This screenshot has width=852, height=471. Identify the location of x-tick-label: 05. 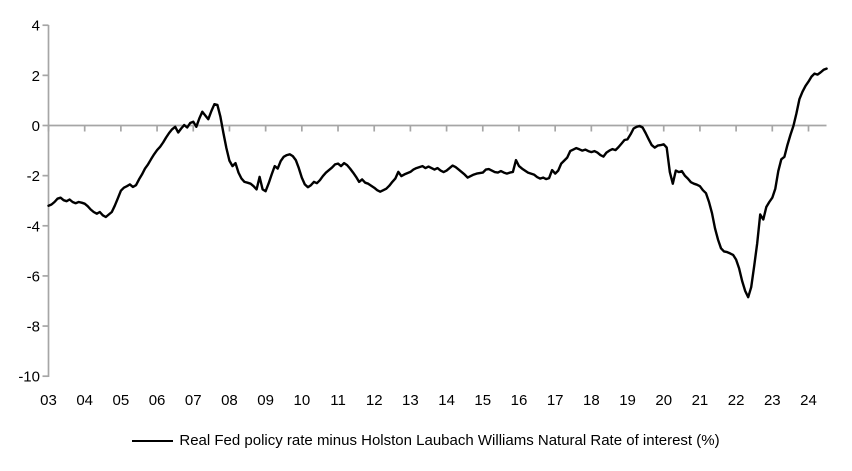
(121, 400).